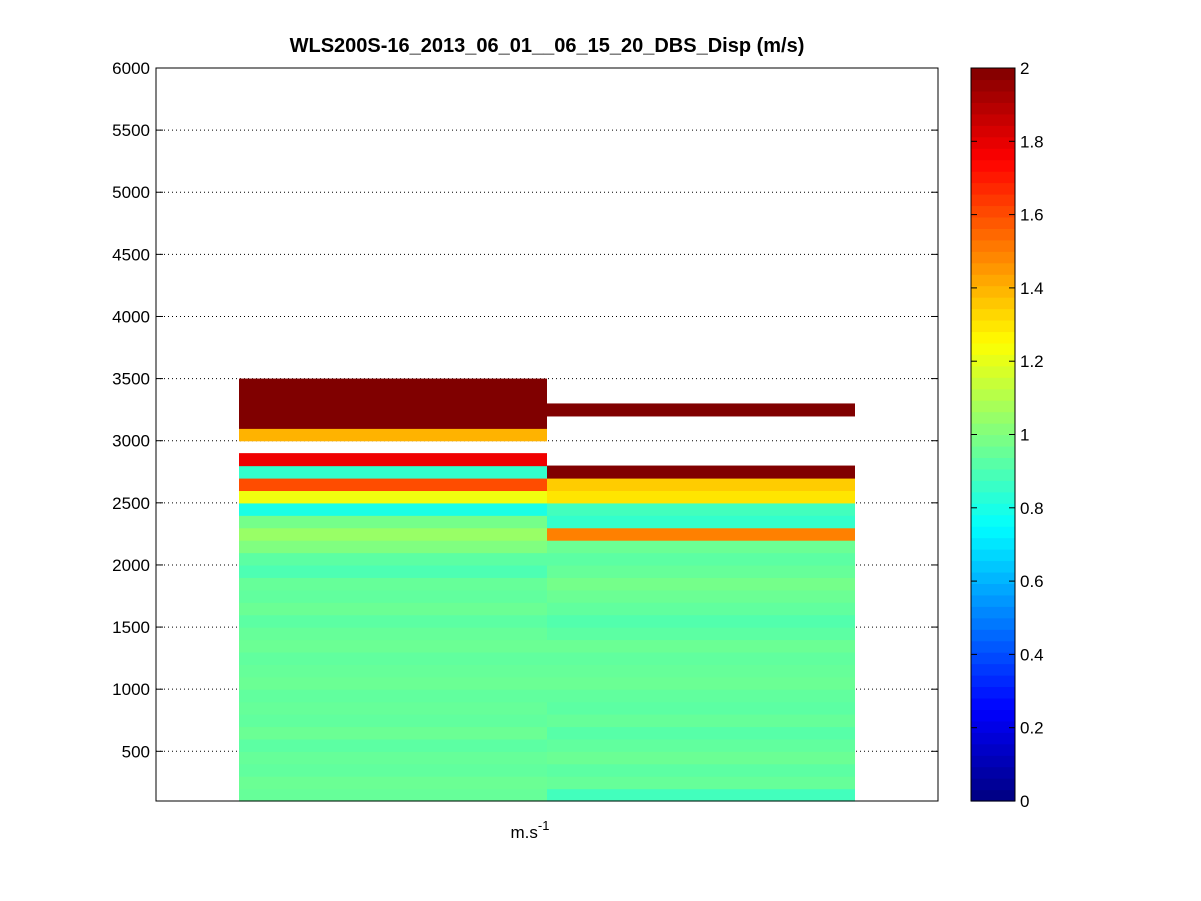  I want to click on colorbar: 0 0.2 0.4 0.6 0.8 1 1.2 1.4 1.6 1.8 2, so click(1007, 435).